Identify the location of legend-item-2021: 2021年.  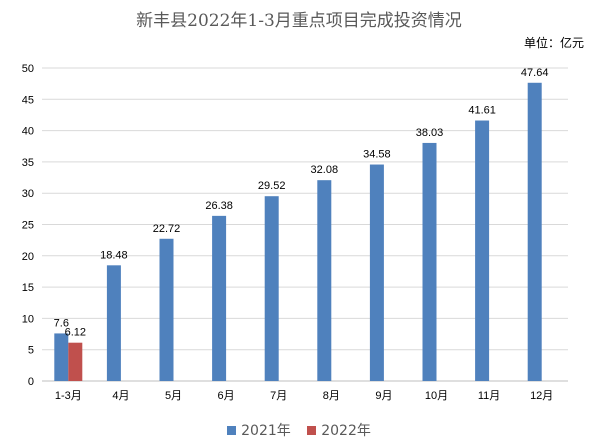
(259, 430).